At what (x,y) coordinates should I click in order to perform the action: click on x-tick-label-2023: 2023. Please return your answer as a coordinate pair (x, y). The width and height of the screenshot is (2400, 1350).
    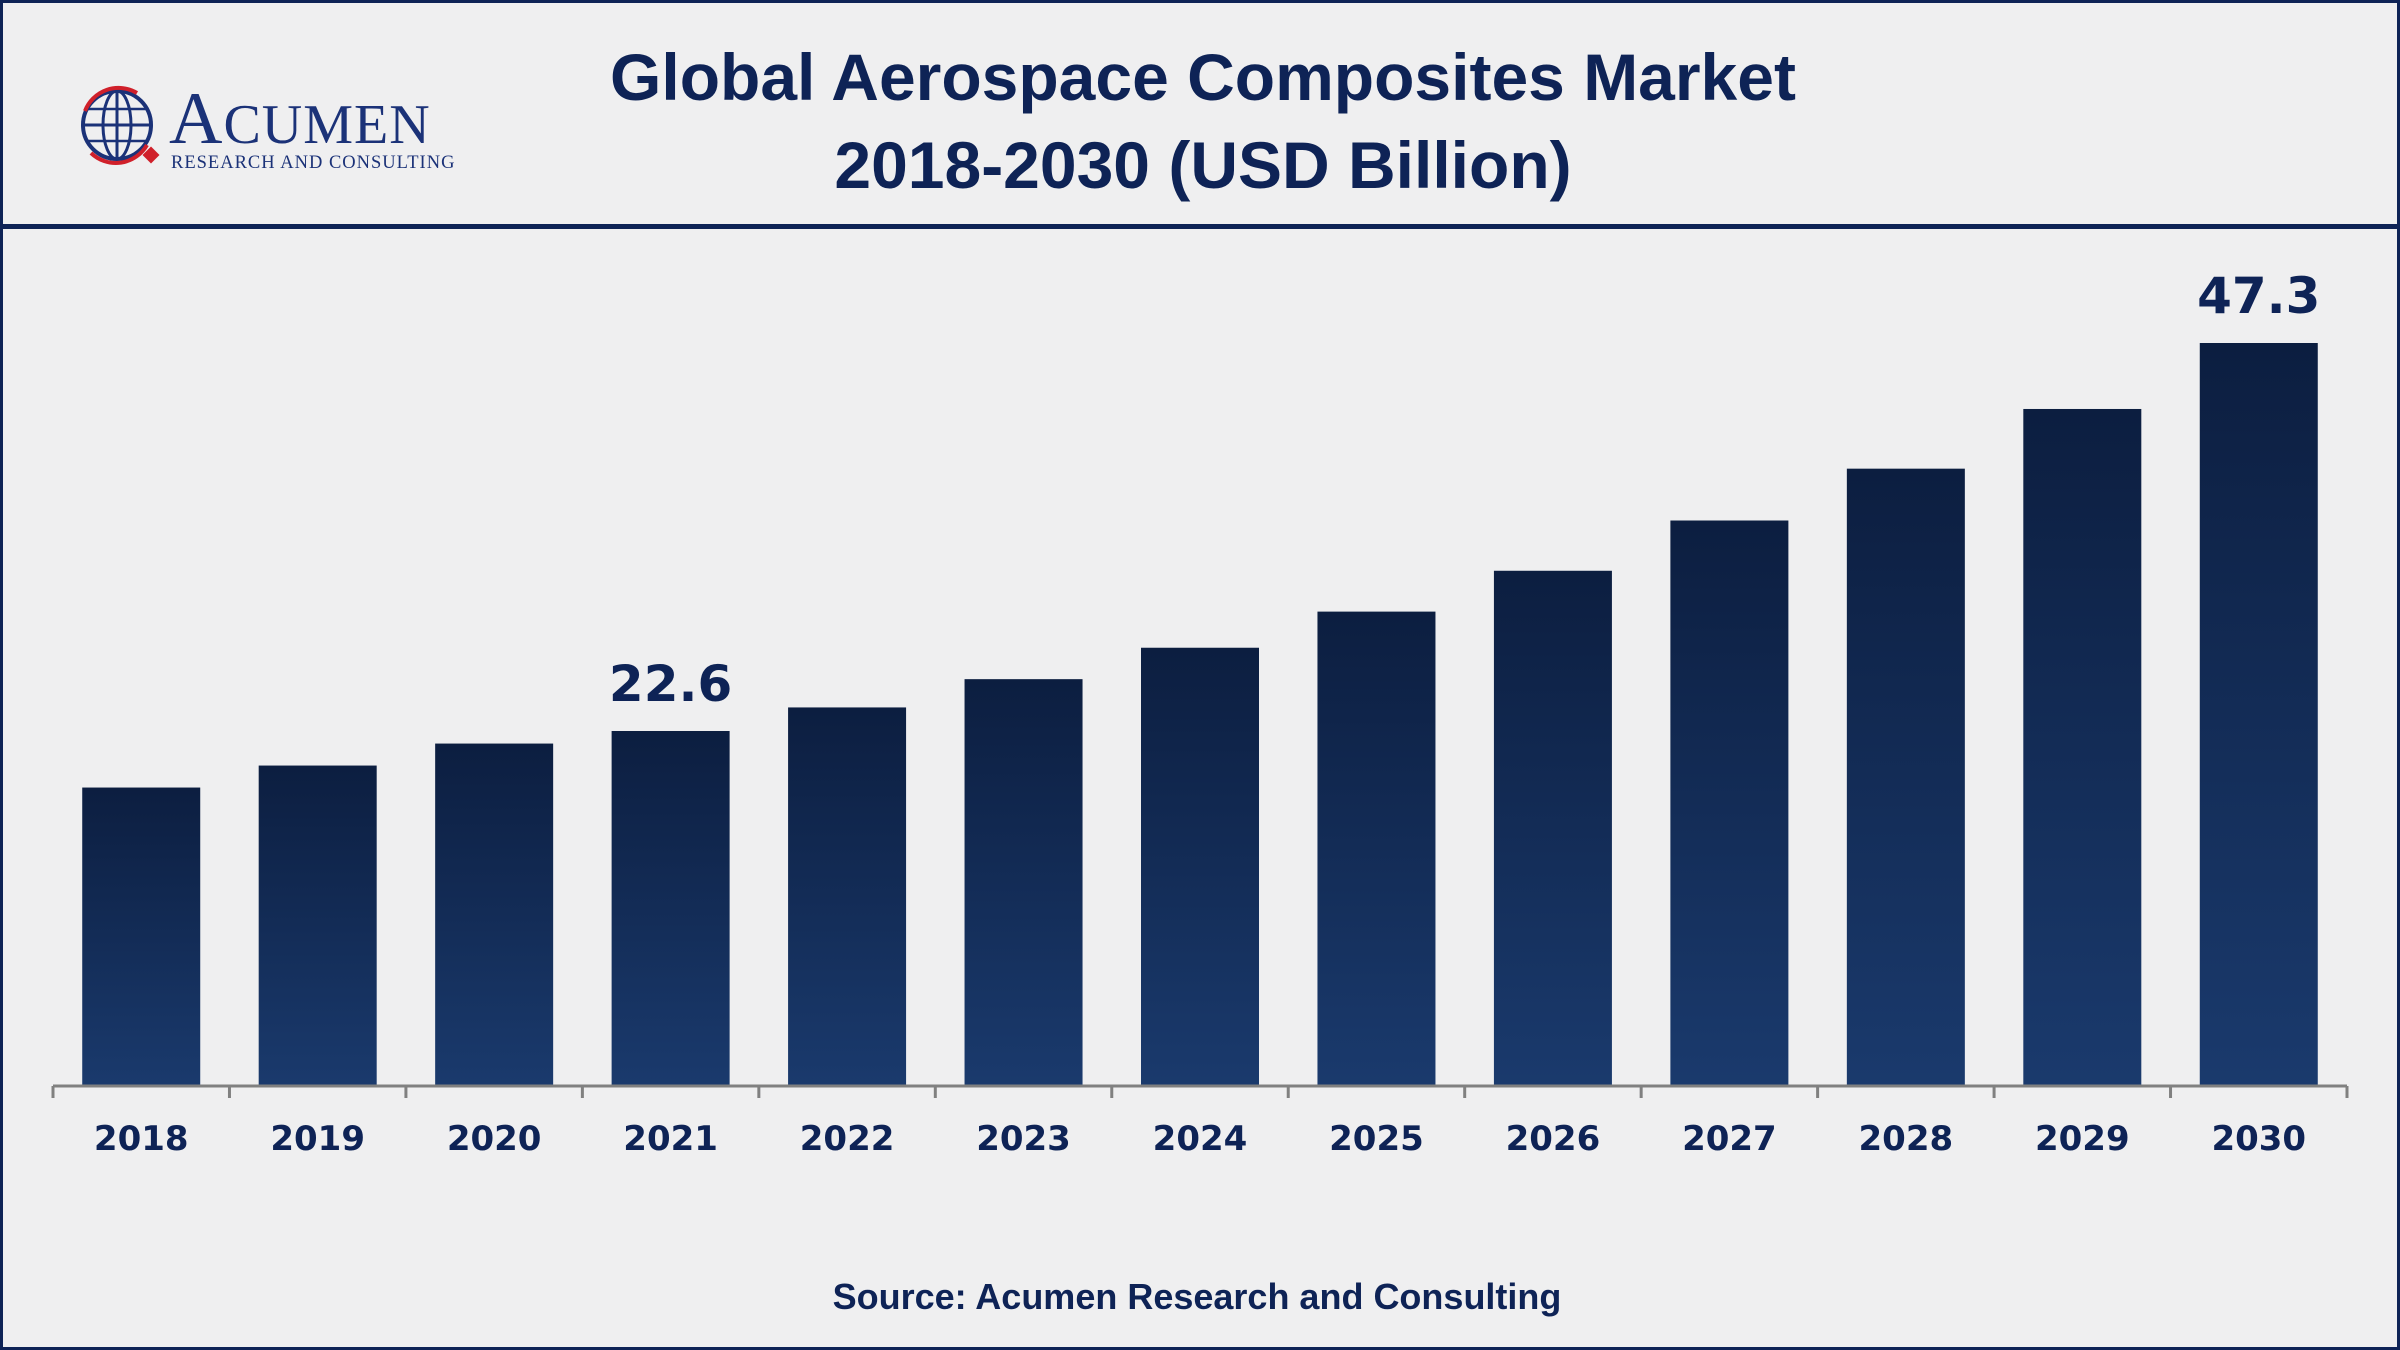
    Looking at the image, I should click on (1023, 1139).